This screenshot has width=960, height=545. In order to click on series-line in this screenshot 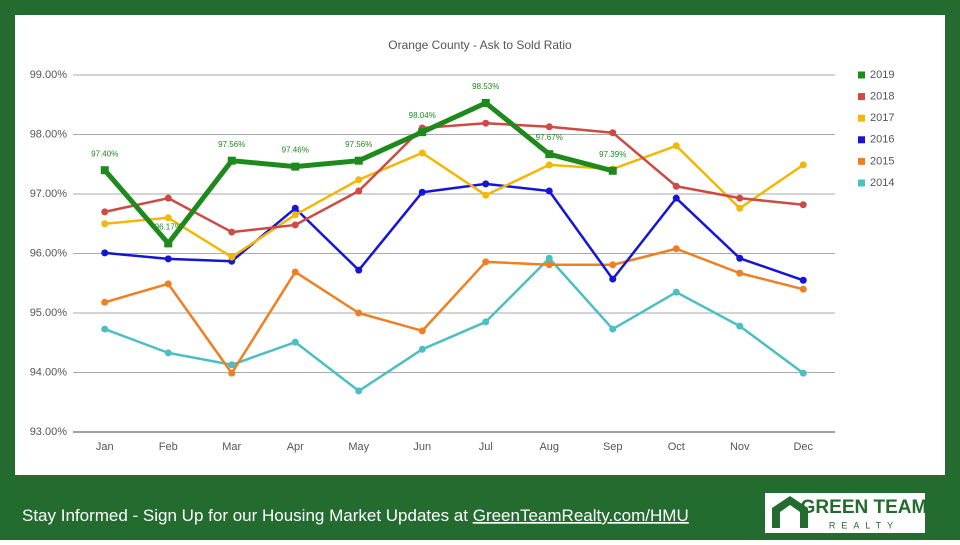, I will do `click(454, 232)`.